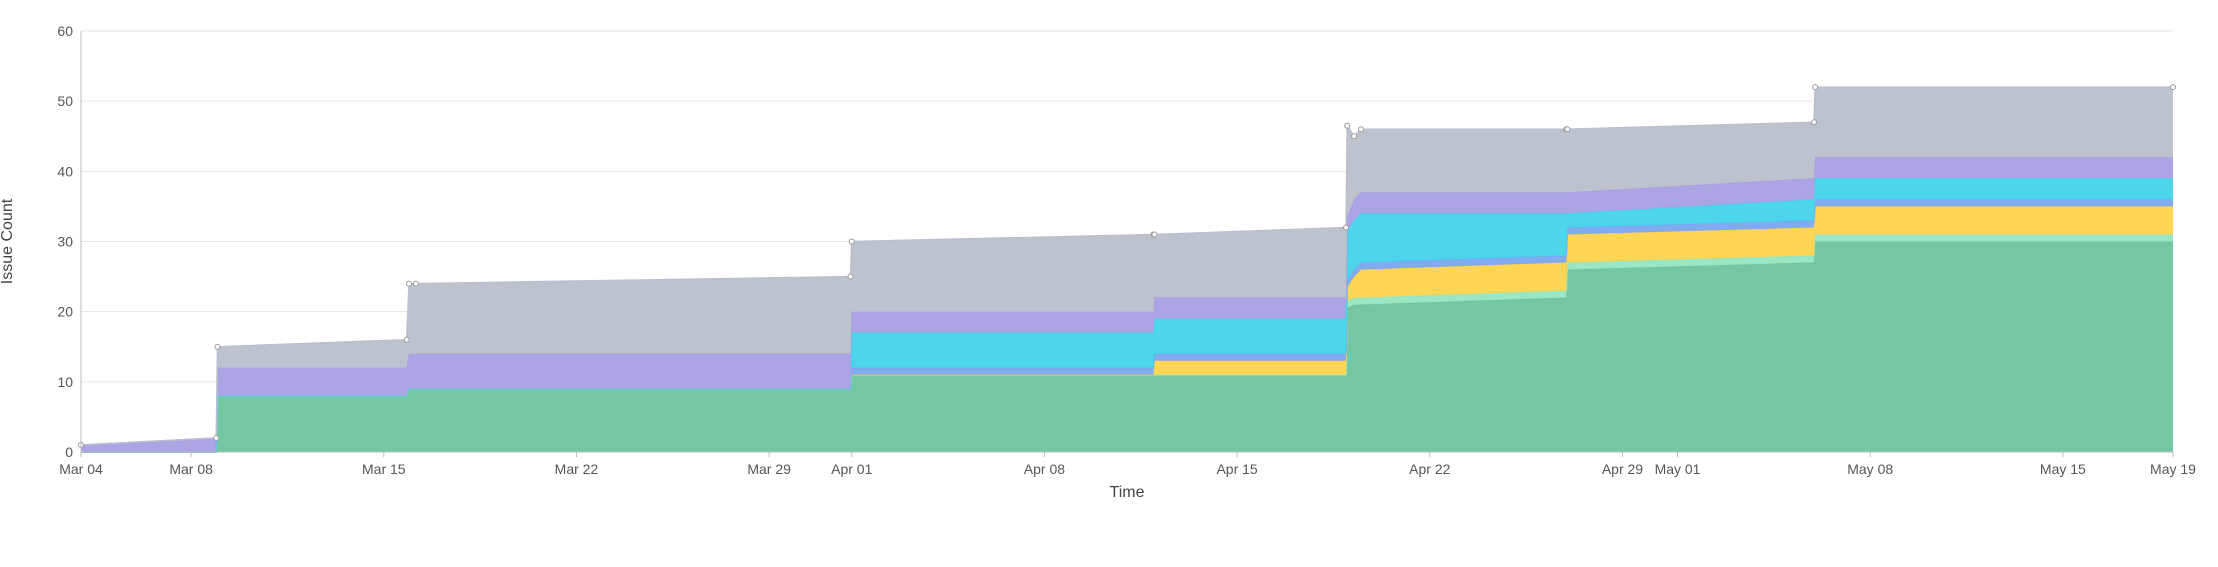  Describe the element at coordinates (769, 469) in the screenshot. I see `x-tick-label: Mar 29` at that location.